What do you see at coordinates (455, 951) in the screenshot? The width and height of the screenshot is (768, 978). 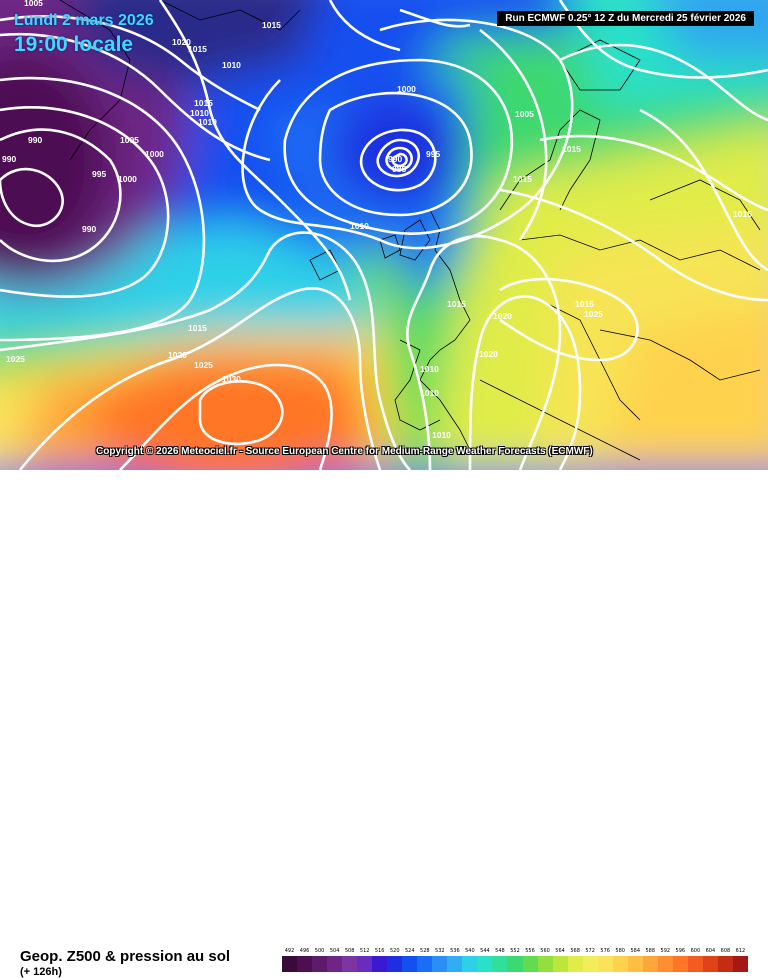 I see `legend-label: 536` at bounding box center [455, 951].